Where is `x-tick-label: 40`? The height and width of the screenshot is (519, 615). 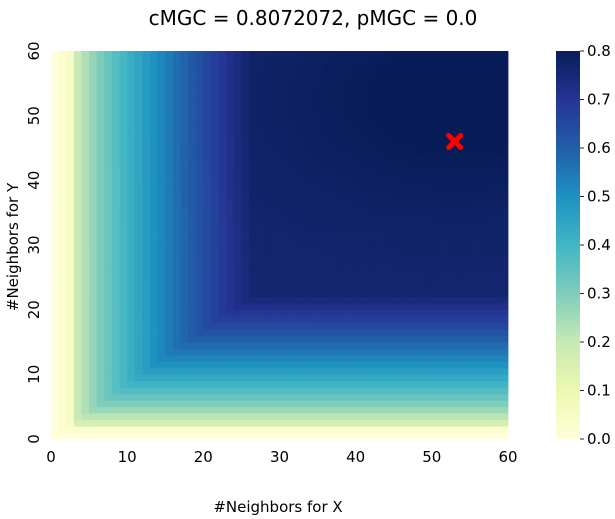 x-tick-label: 40 is located at coordinates (355, 457).